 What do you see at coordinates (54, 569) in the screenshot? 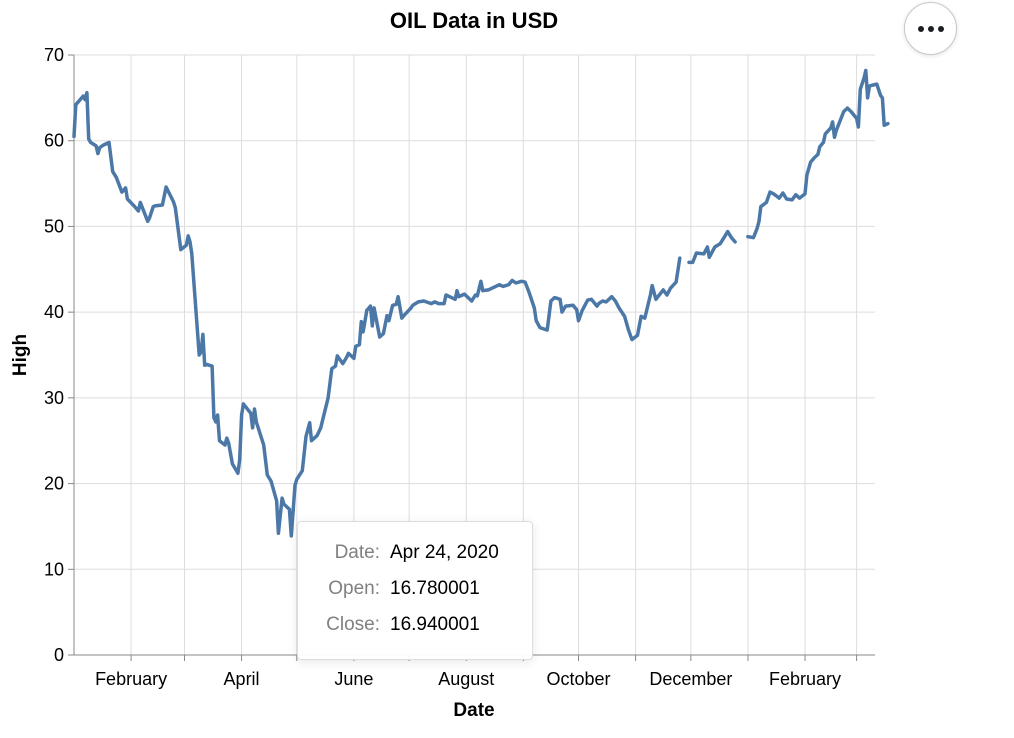
I see `y-tick-label: 10` at bounding box center [54, 569].